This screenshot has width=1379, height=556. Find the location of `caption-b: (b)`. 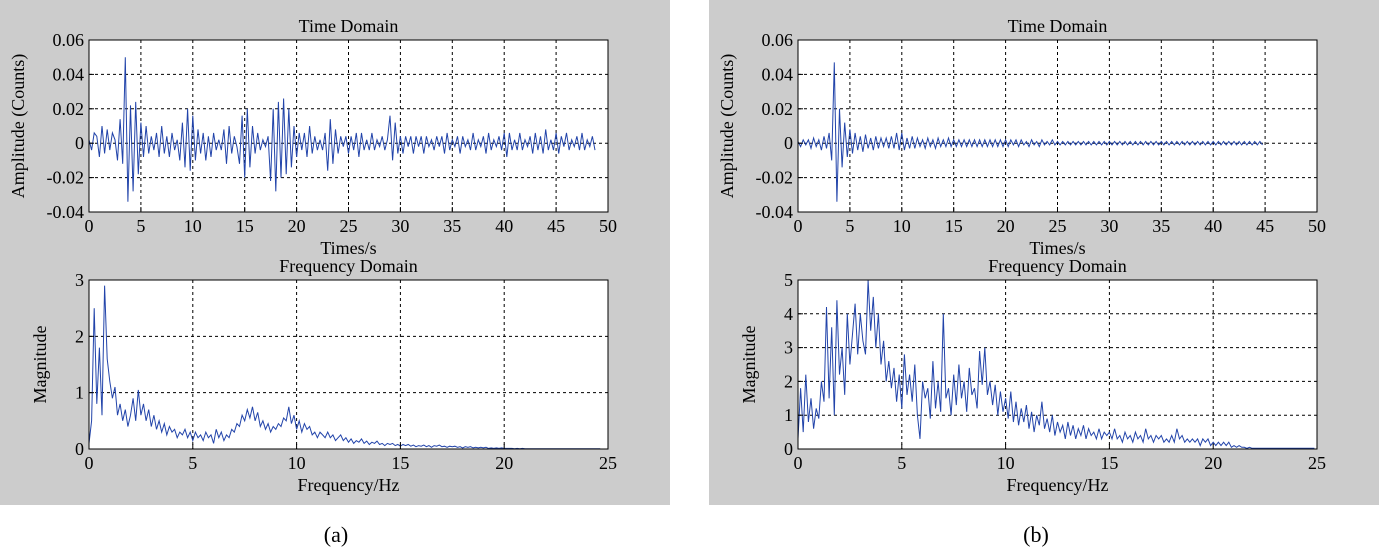

caption-b: (b) is located at coordinates (1036, 534).